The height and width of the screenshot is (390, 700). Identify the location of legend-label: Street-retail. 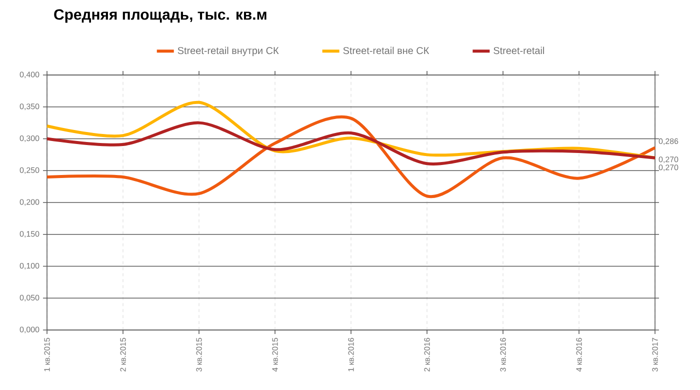
(519, 50).